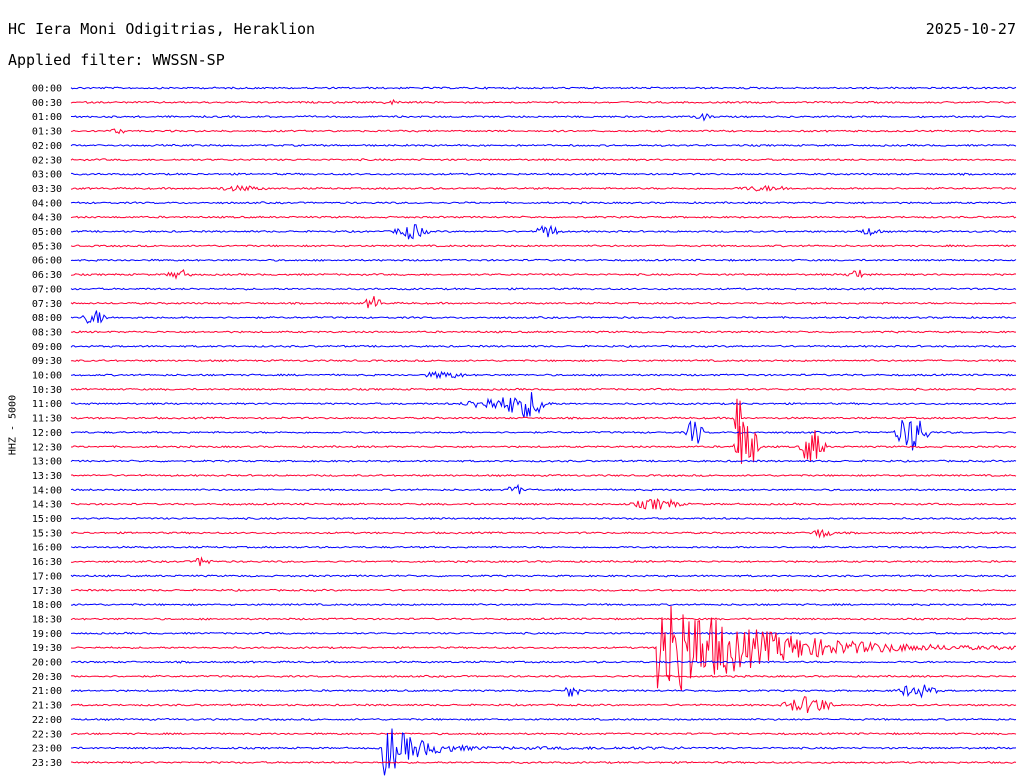 The width and height of the screenshot is (1024, 780). Describe the element at coordinates (47, 261) in the screenshot. I see `time-tick-label: 06:00` at that location.